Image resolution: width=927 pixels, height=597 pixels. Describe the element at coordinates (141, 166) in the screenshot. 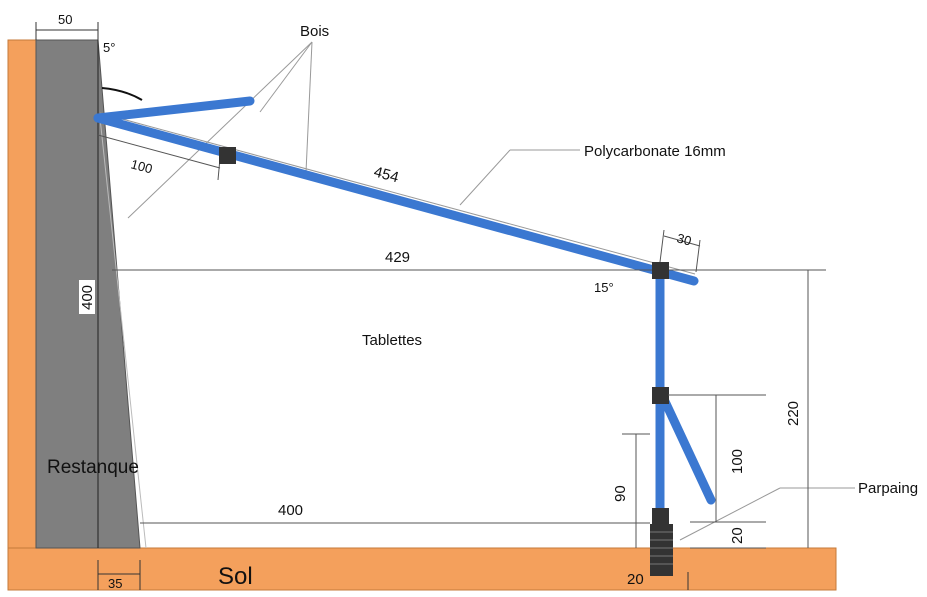

I see `dim-label-100-roof: 100` at that location.